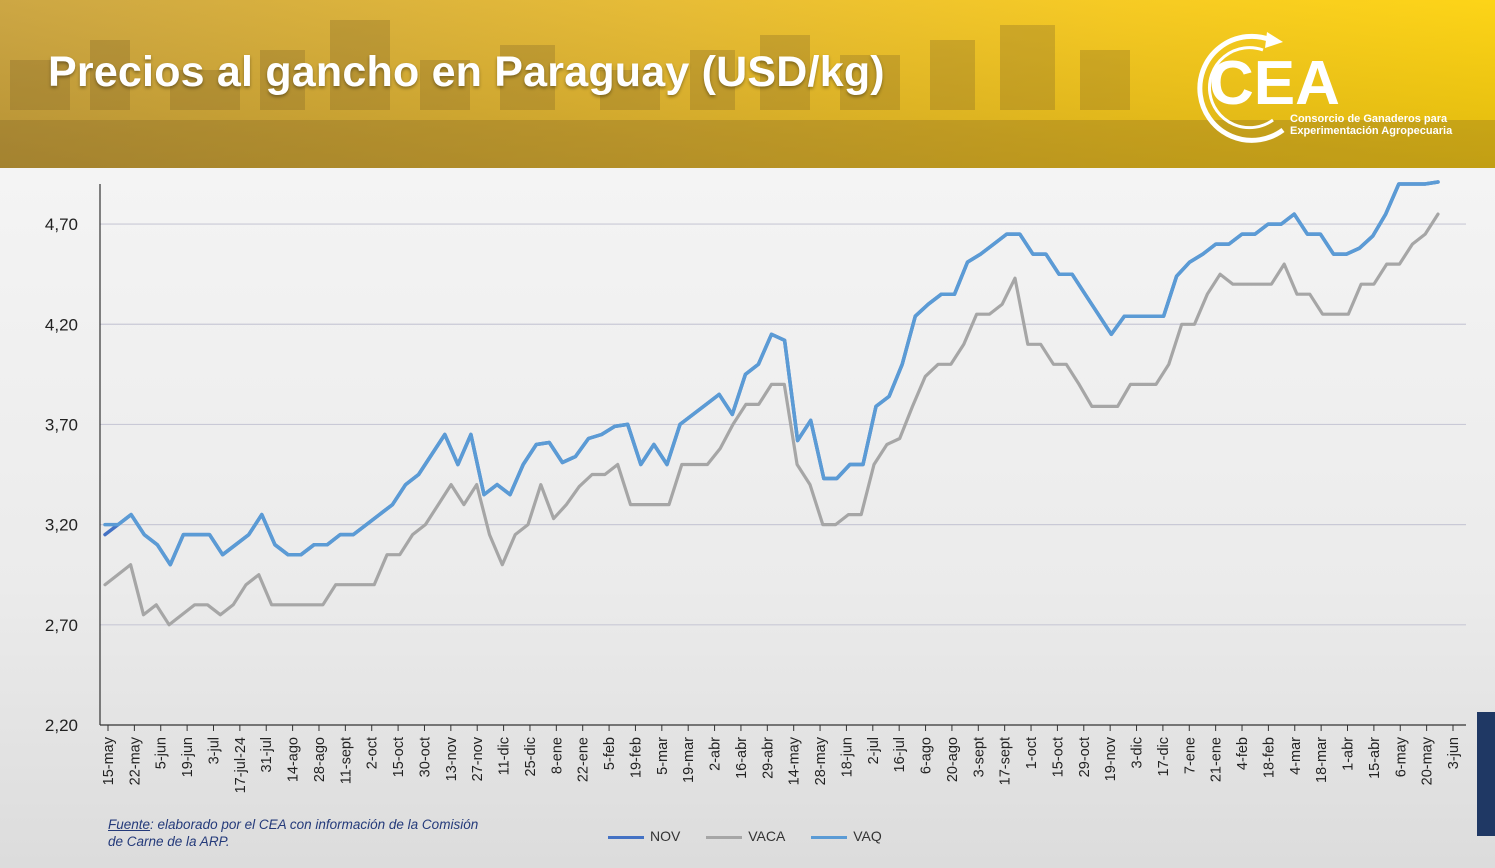 The image size is (1495, 868). What do you see at coordinates (531, 757) in the screenshot?
I see `x-tick-label: 25-dic` at bounding box center [531, 757].